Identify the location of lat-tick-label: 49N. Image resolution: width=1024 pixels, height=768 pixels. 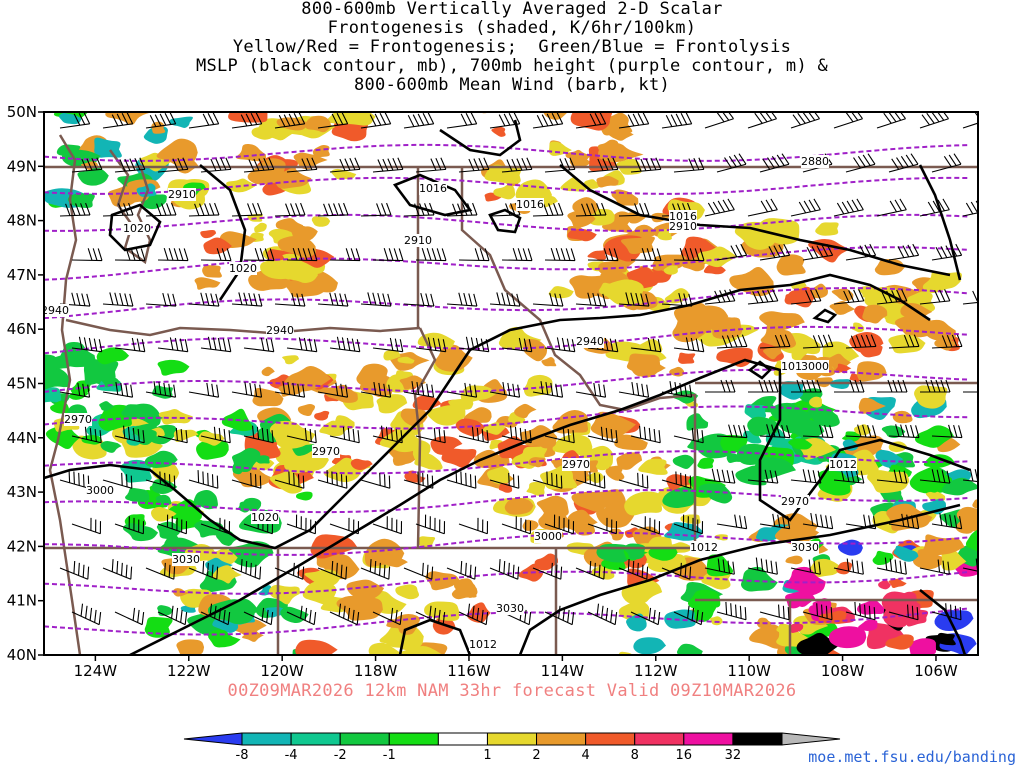
(22, 166).